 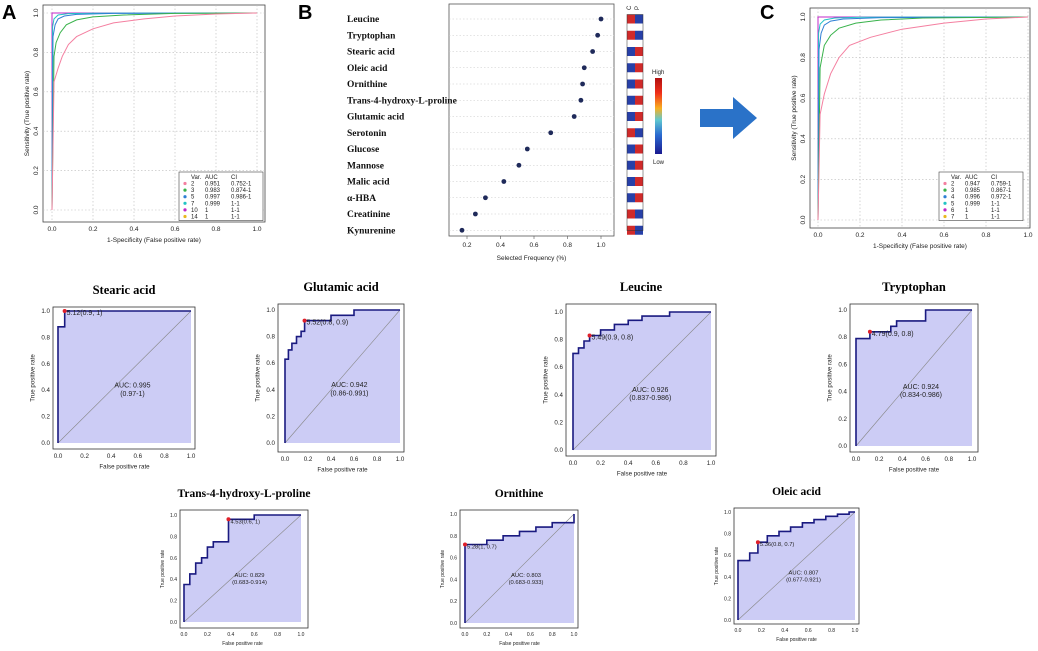 I want to click on panel-label-b: B, so click(x=305, y=13).